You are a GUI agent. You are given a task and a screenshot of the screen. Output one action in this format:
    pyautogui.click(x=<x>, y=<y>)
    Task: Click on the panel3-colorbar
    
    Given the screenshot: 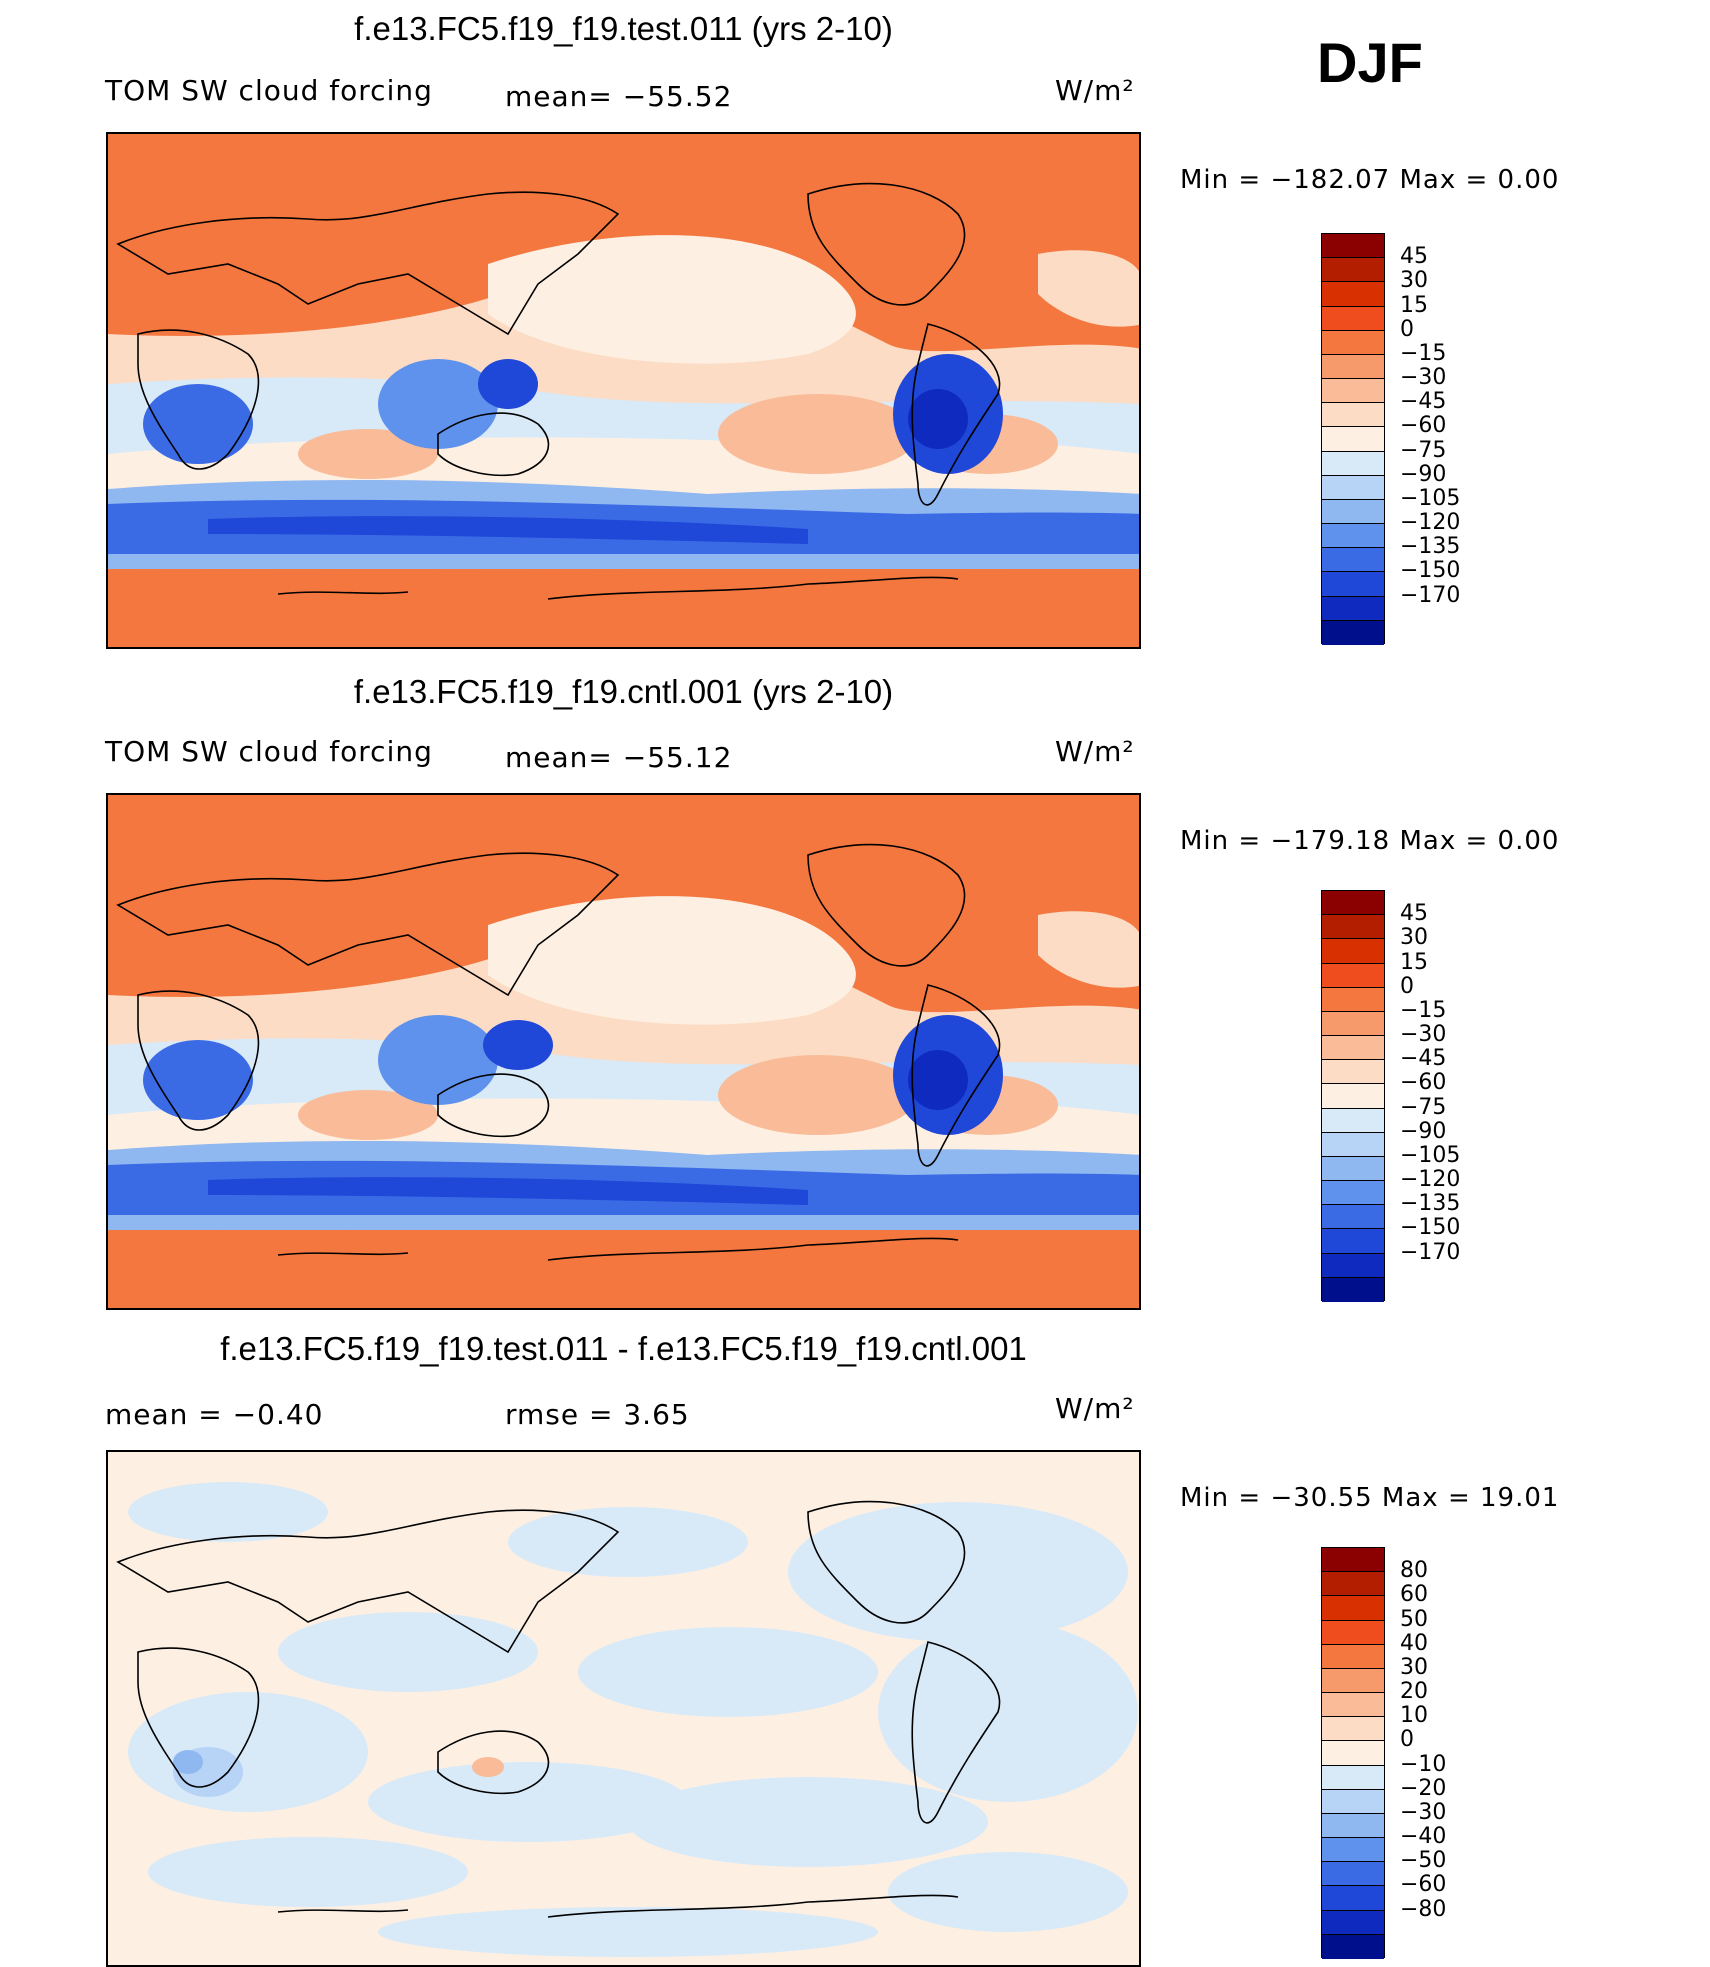 What is the action you would take?
    pyautogui.click(x=1353, y=1753)
    